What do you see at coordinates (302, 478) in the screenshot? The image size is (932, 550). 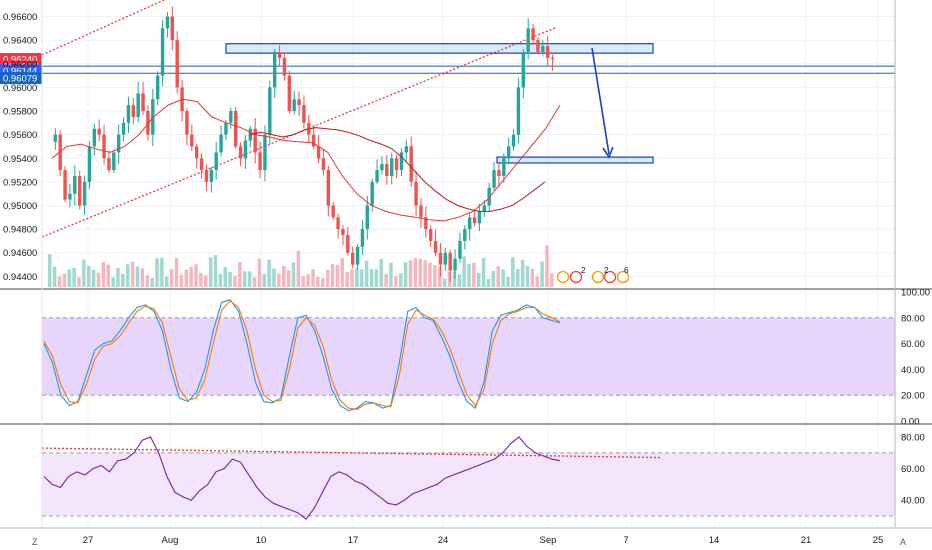 I see `rsi-line` at bounding box center [302, 478].